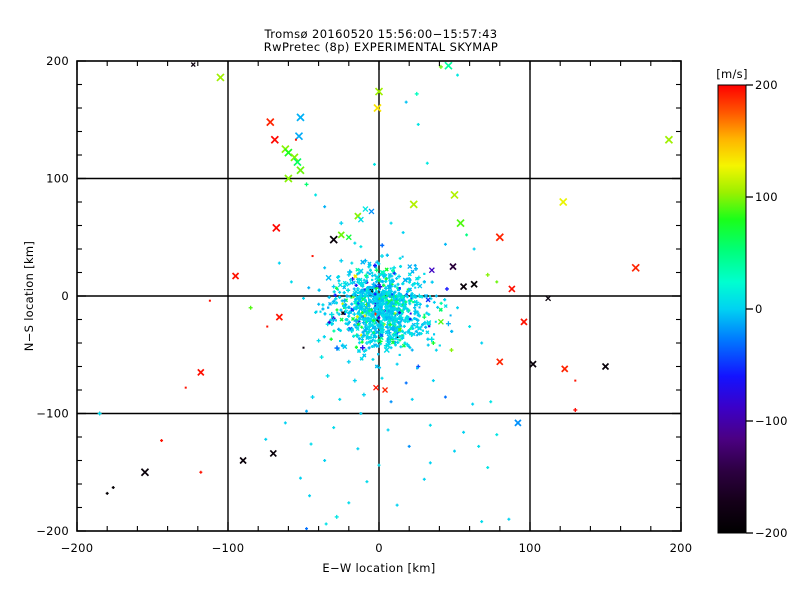 The height and width of the screenshot is (600, 800). I want to click on x-tick-label: 0, so click(379, 548).